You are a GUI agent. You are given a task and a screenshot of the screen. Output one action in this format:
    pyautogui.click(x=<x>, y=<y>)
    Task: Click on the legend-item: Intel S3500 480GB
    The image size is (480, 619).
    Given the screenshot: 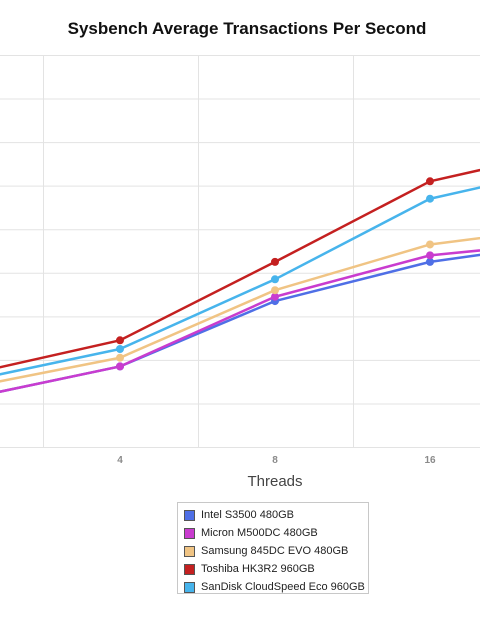 What is the action you would take?
    pyautogui.click(x=273, y=515)
    